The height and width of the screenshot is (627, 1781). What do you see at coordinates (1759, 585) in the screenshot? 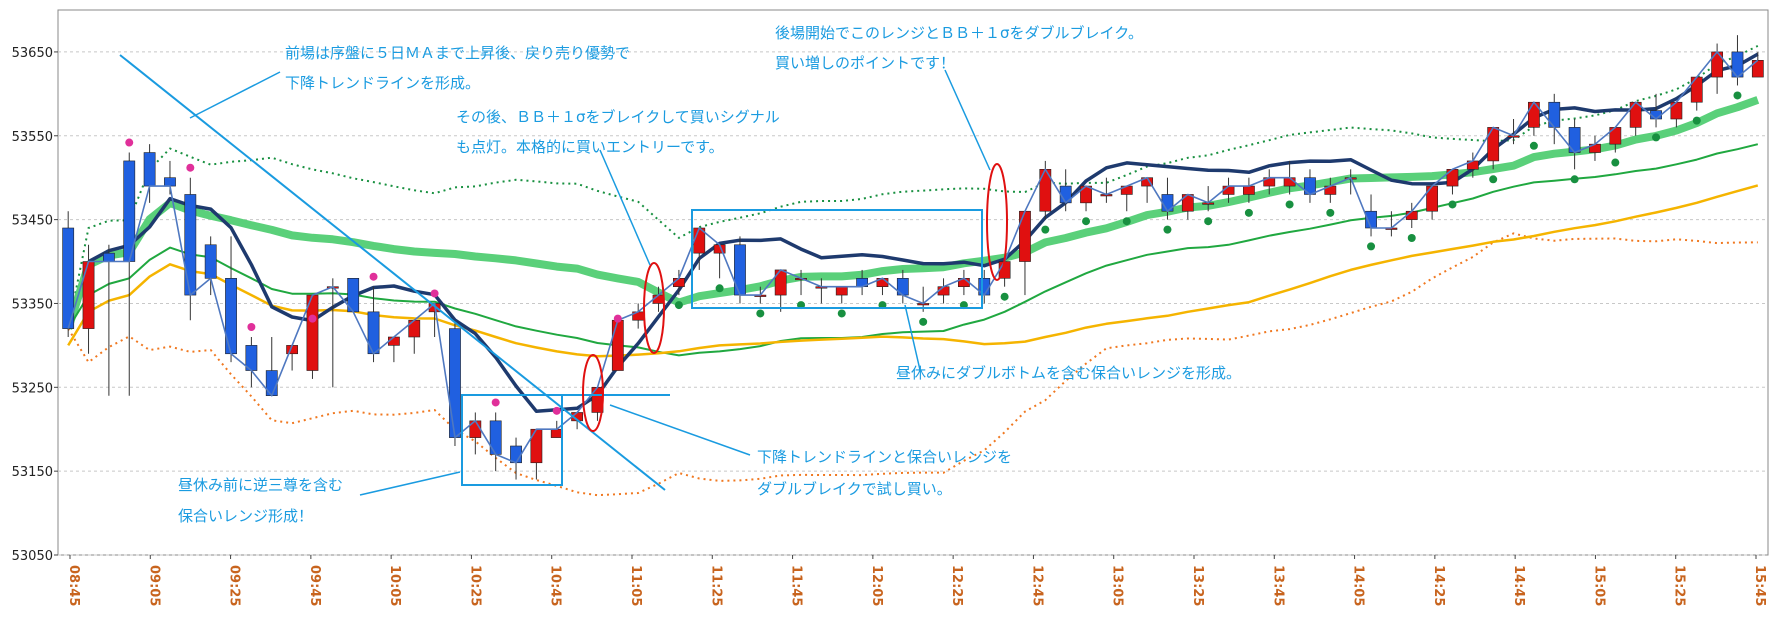
I see `x-tick-label: 15:45` at bounding box center [1759, 585].